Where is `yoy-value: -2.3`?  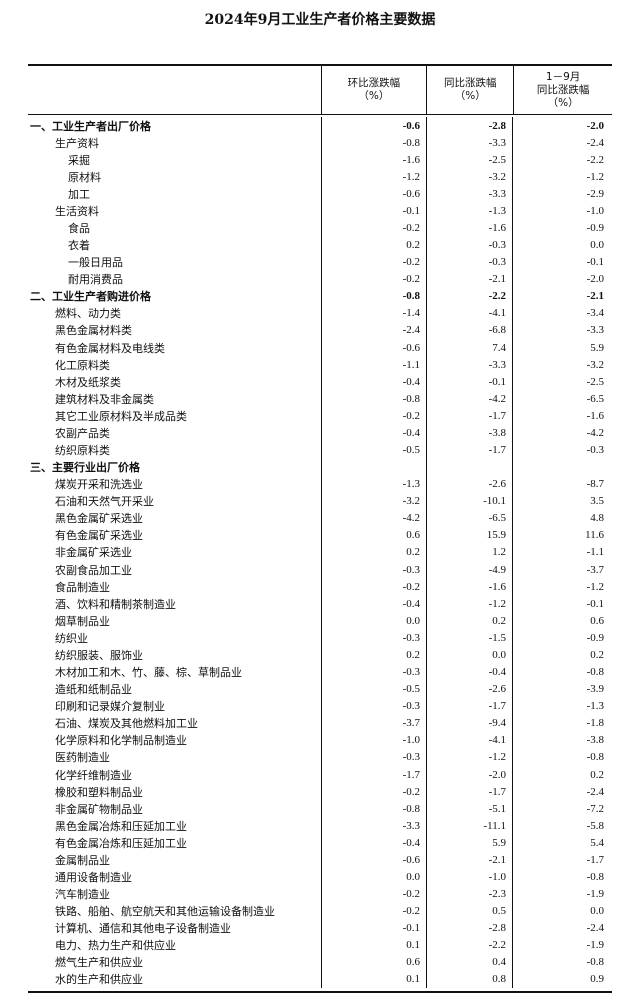 yoy-value: -2.3 is located at coordinates (469, 894).